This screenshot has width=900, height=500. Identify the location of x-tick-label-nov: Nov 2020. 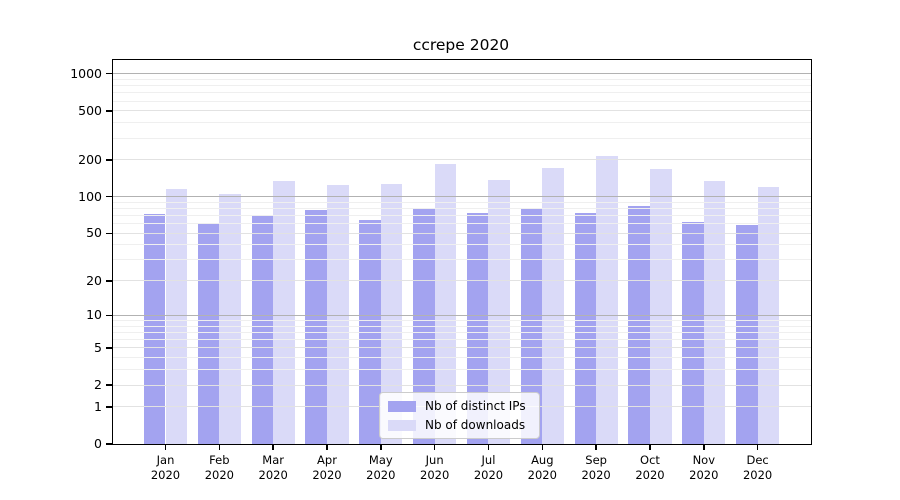
(704, 467).